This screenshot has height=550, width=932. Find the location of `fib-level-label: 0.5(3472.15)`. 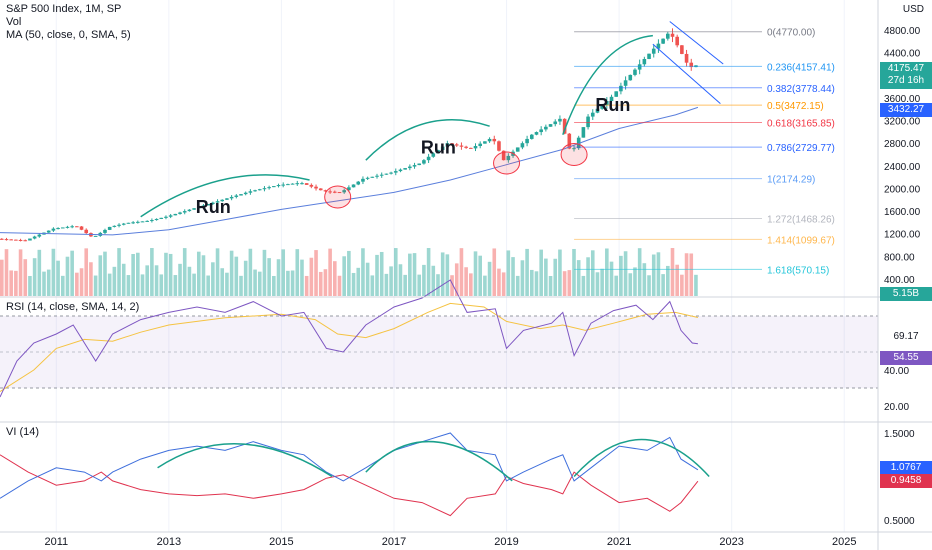

fib-level-label: 0.5(3472.15) is located at coordinates (795, 106).